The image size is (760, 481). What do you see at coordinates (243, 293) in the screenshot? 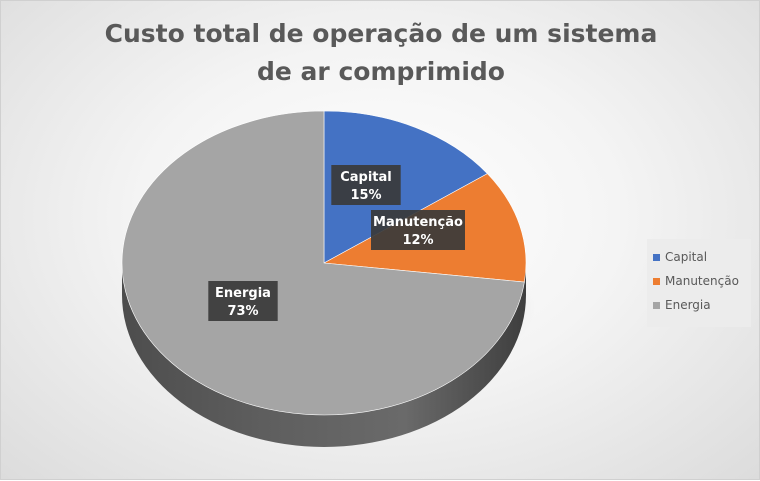
I see `data-label-category-energia: Energia` at bounding box center [243, 293].